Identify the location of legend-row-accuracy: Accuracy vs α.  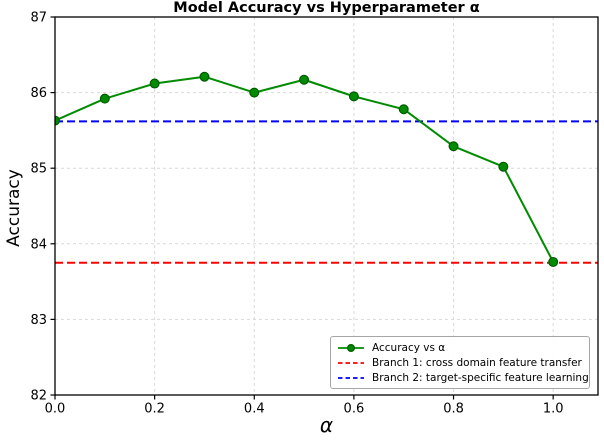
(460, 347).